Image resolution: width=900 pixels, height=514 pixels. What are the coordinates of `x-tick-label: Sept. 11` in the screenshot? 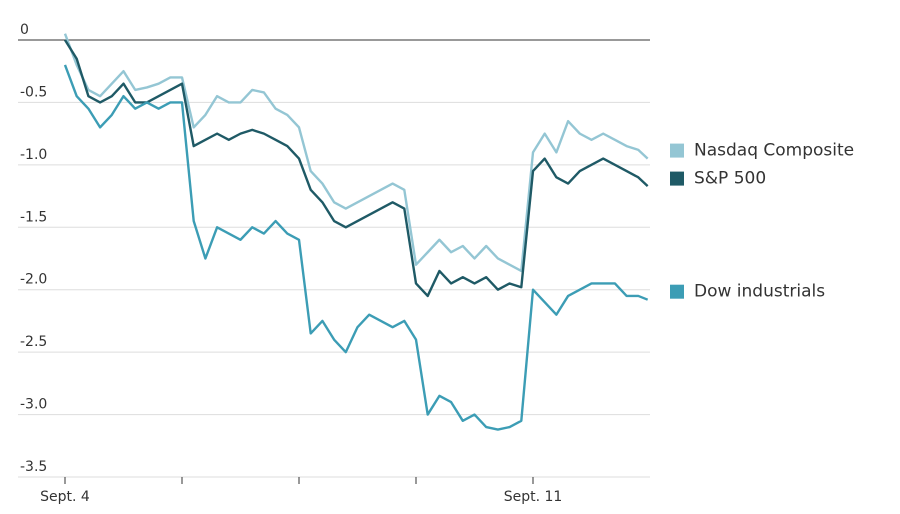 It's located at (533, 497).